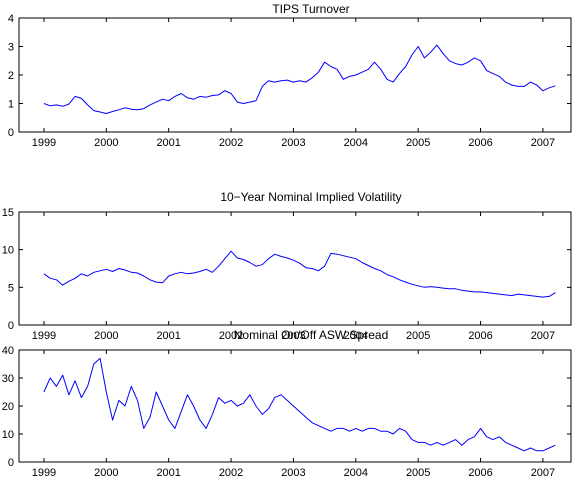 Image resolution: width=588 pixels, height=478 pixels. Describe the element at coordinates (8, 351) in the screenshot. I see `y-tick-label: 40` at that location.